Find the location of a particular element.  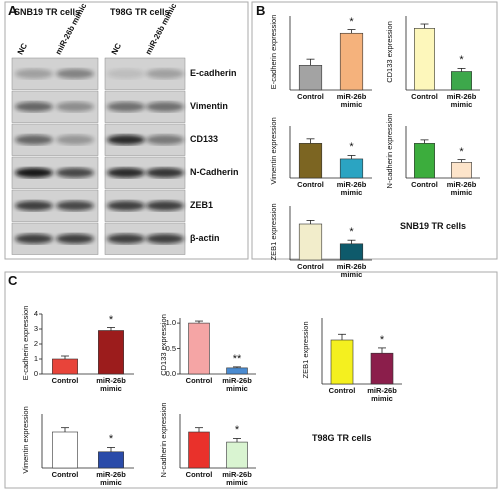

y-tick-label: 4 is located at coordinates (35, 313).